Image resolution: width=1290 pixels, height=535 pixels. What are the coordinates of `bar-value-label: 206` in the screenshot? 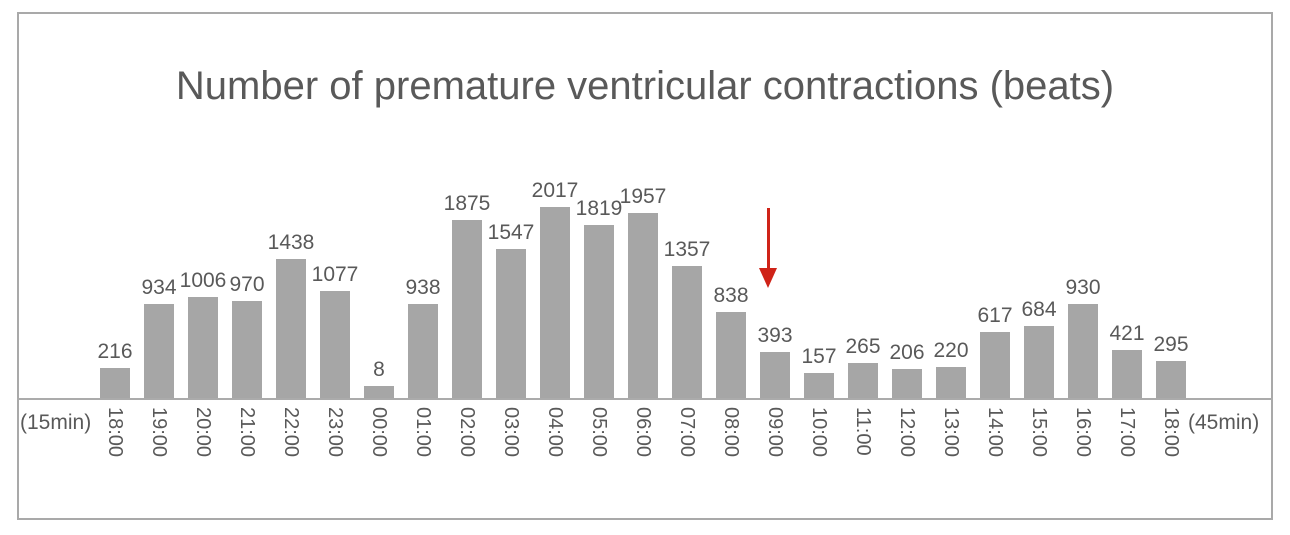 It's located at (907, 352).